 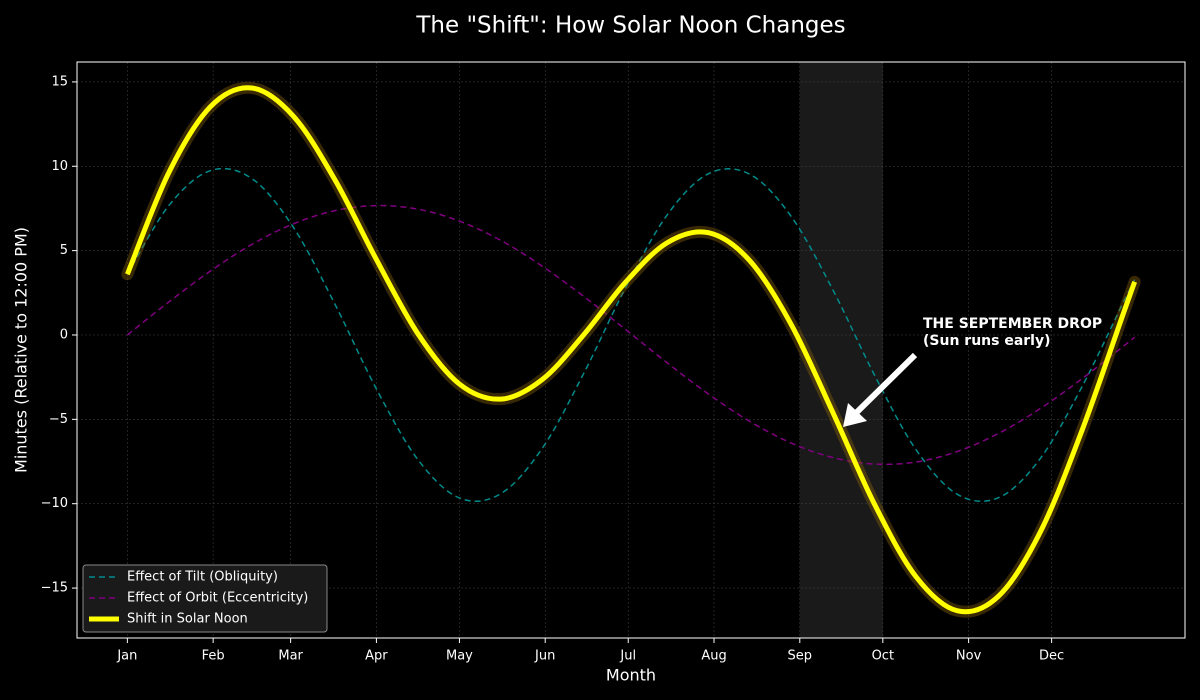 I want to click on x-tick-label: Aug, so click(x=713, y=656).